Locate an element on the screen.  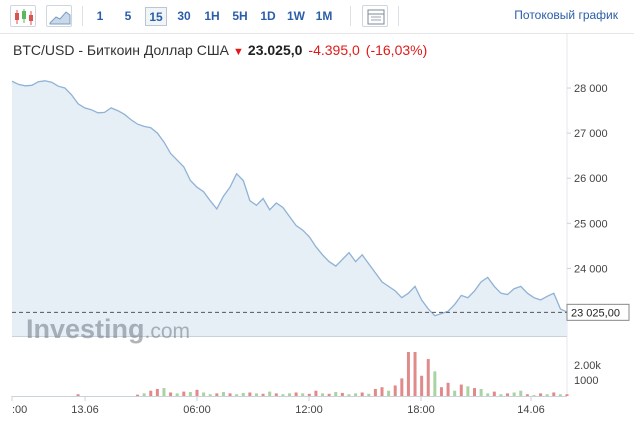
toolbar: 1 5 15 30 1H 5H 1D 1W 1M Потоковый график is located at coordinates (317, 17).